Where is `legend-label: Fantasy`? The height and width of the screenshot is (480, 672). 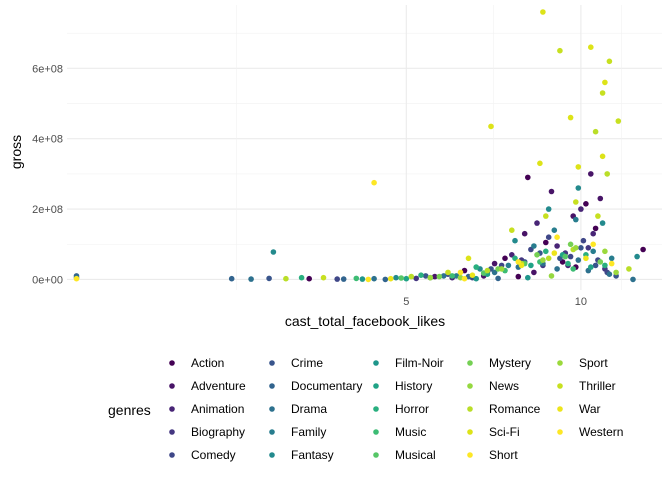 legend-label: Fantasy is located at coordinates (312, 455).